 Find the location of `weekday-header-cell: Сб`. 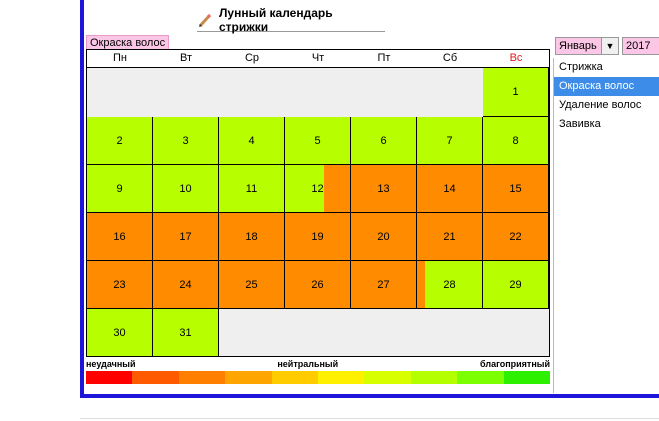

weekday-header-cell: Сб is located at coordinates (450, 58).